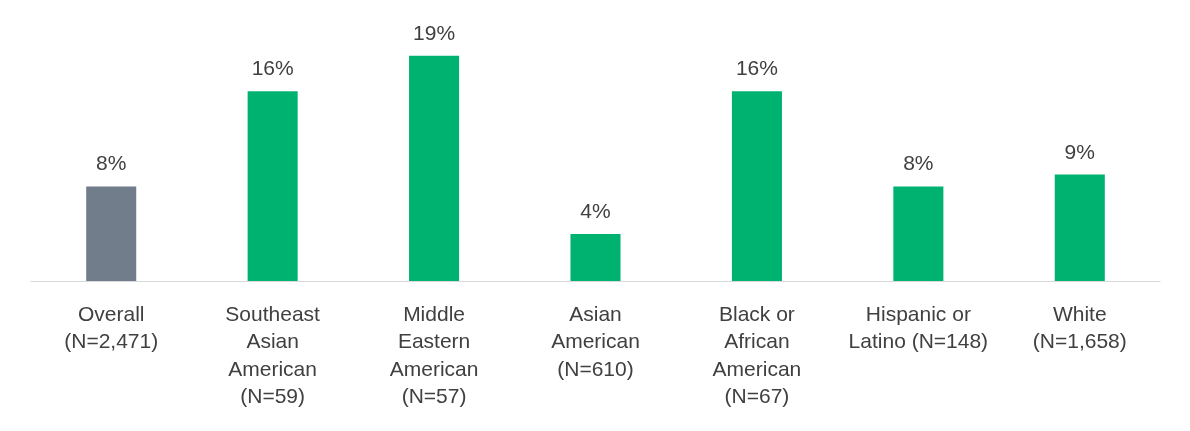 The width and height of the screenshot is (1190, 431). Describe the element at coordinates (1079, 327) in the screenshot. I see `x-tick-label: White (N=1,658)` at that location.